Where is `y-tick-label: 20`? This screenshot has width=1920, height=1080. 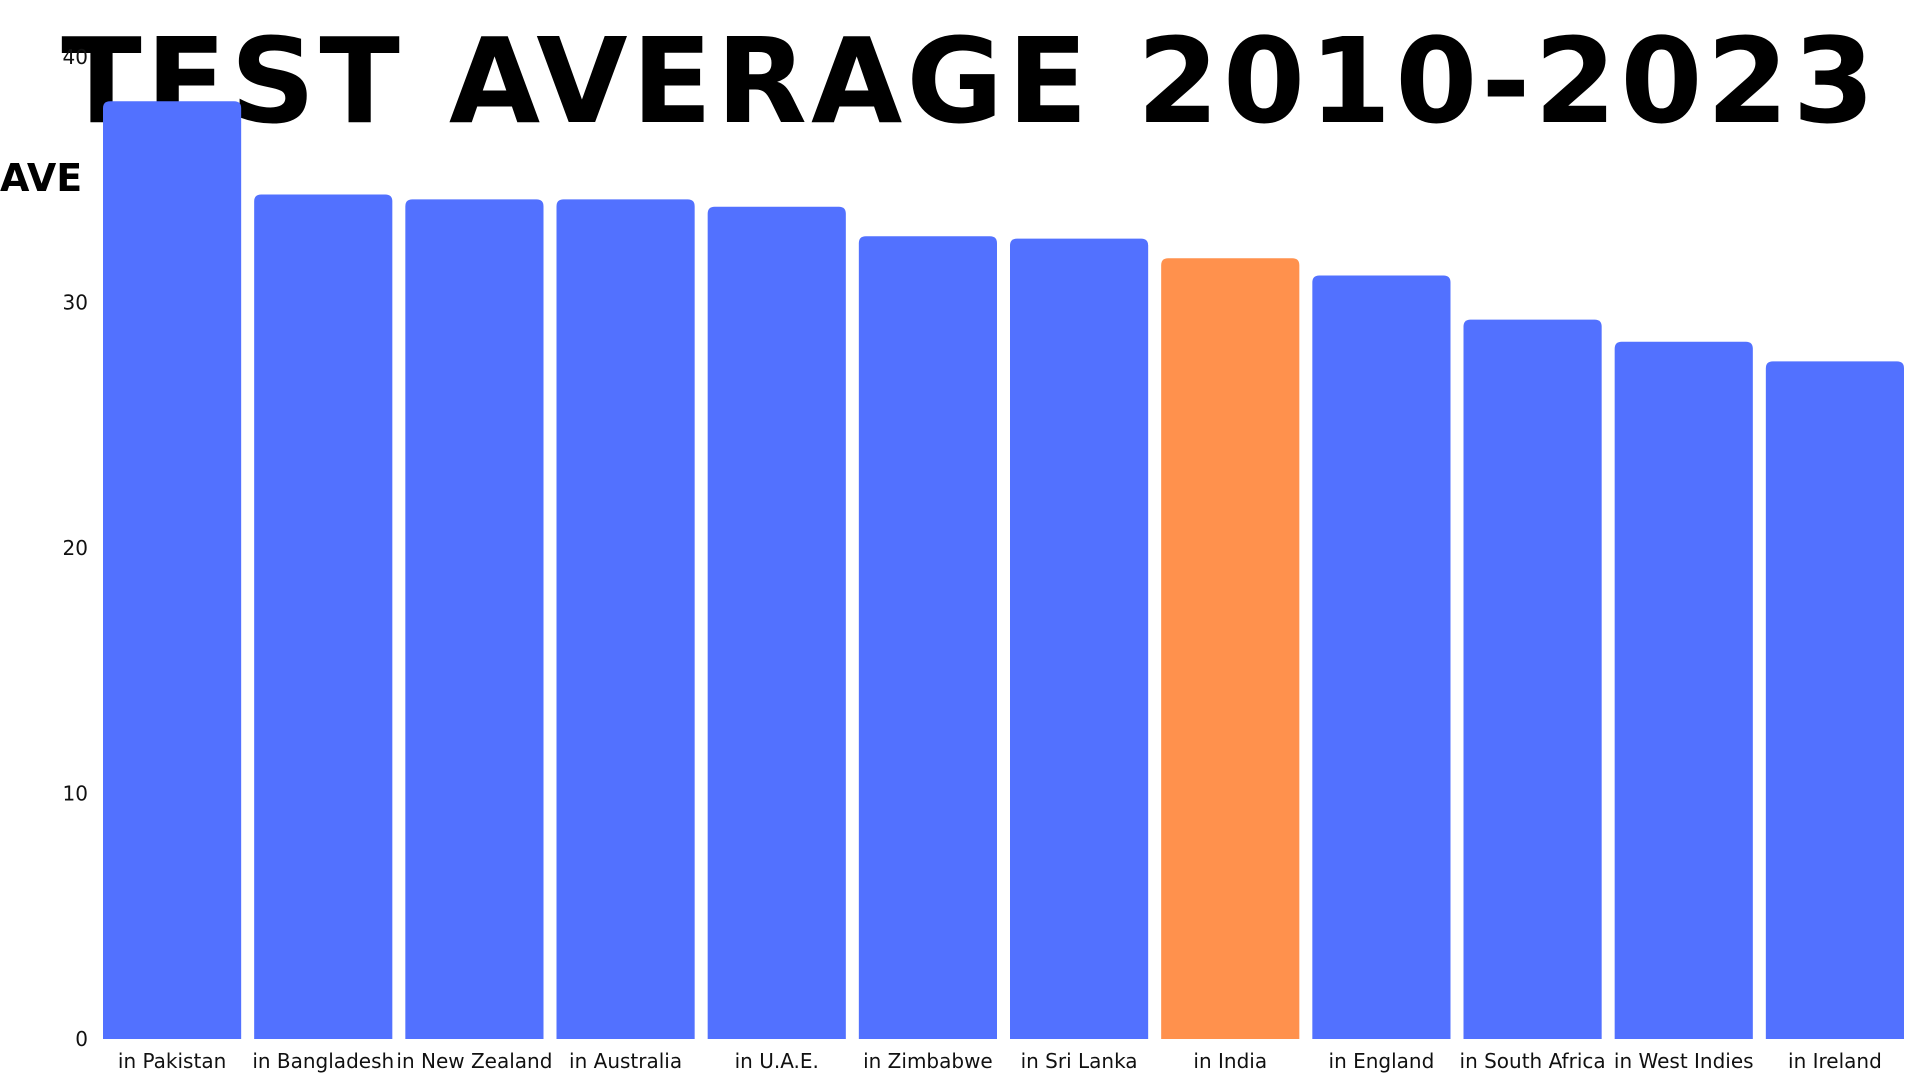
y-tick-label: 20 is located at coordinates (75, 548).